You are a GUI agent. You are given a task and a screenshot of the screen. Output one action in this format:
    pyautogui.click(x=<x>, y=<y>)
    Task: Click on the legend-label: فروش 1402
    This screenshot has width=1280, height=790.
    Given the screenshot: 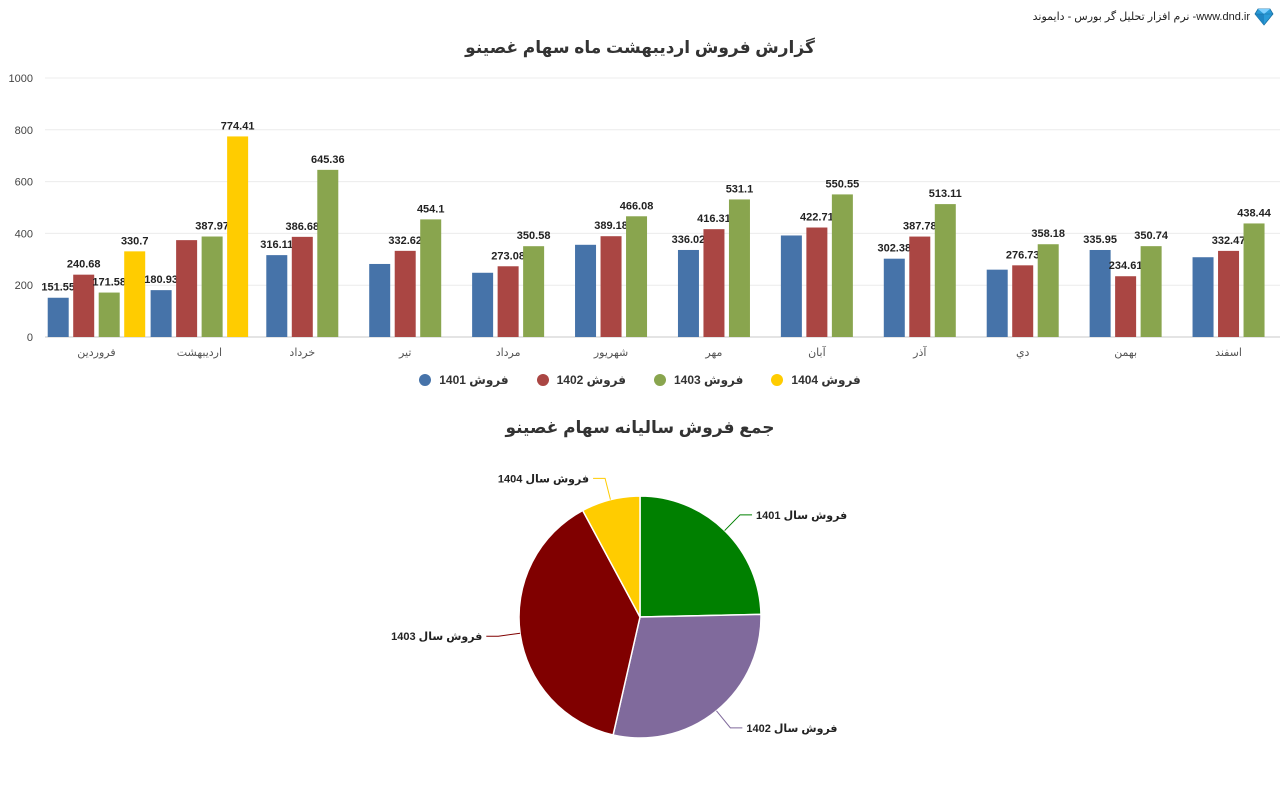 What is the action you would take?
    pyautogui.click(x=591, y=380)
    